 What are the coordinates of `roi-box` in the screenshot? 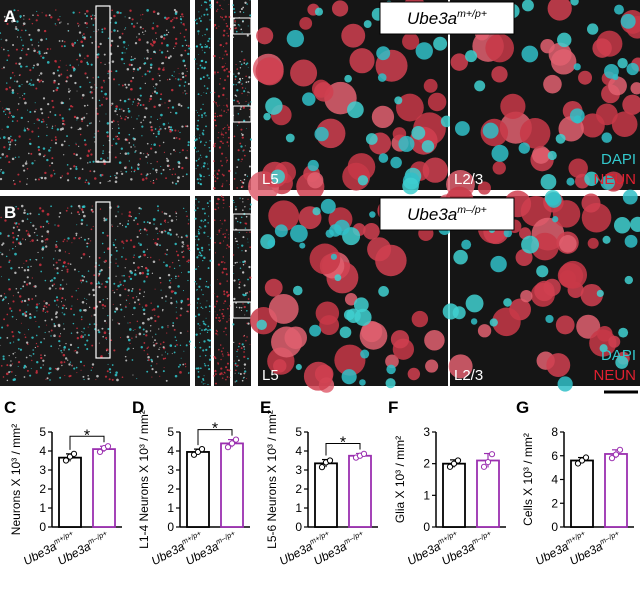 It's located at (103, 84).